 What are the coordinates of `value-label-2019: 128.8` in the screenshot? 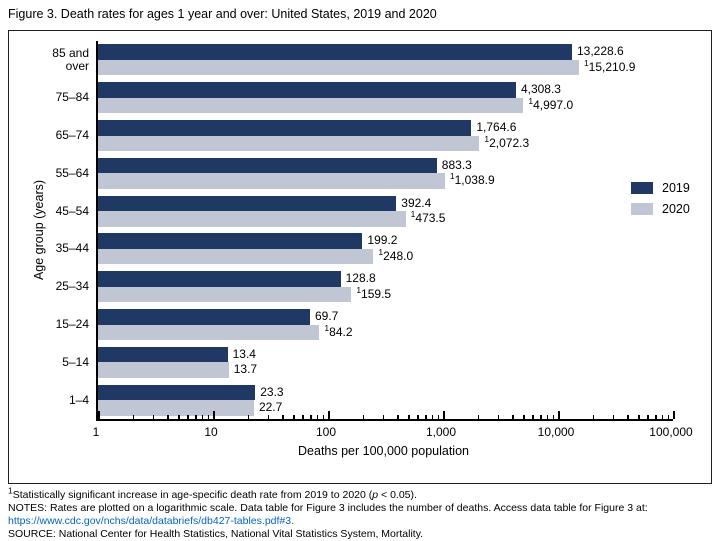 It's located at (360, 278).